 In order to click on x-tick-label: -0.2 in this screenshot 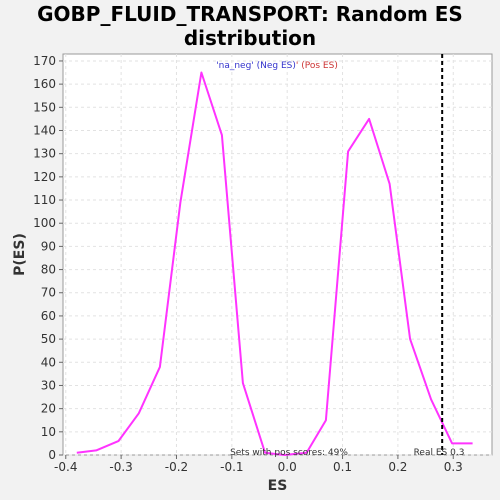, I will do `click(176, 467)`.